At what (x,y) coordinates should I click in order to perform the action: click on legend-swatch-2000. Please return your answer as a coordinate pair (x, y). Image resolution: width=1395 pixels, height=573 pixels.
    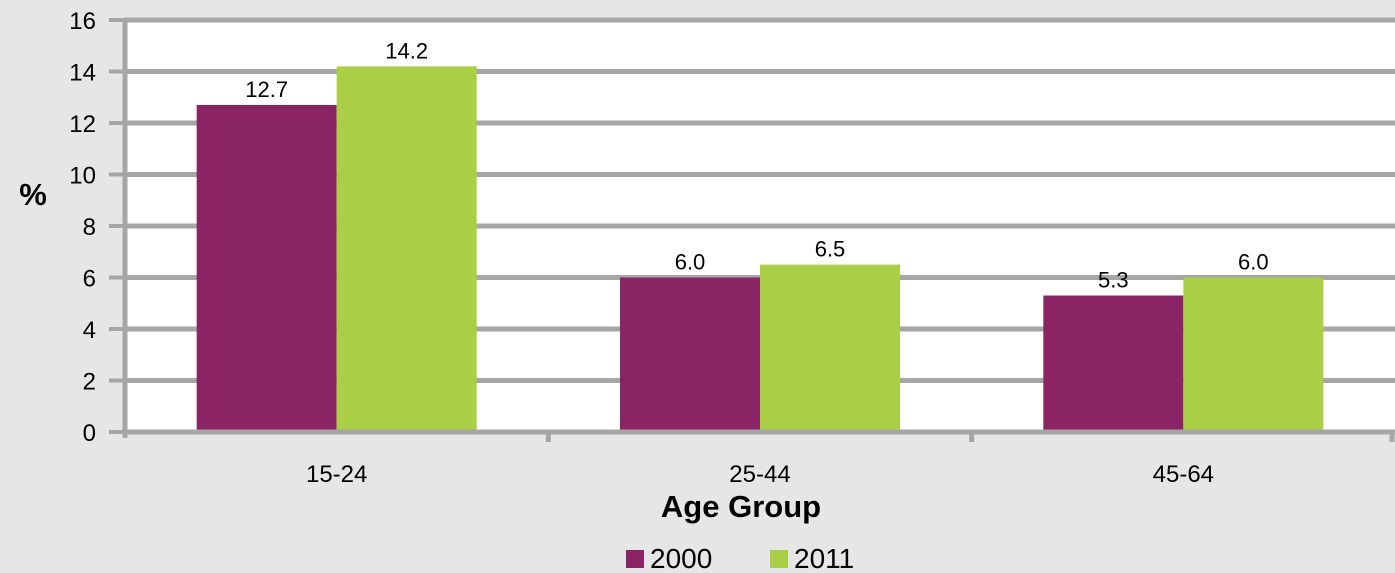
    Looking at the image, I should click on (635, 559).